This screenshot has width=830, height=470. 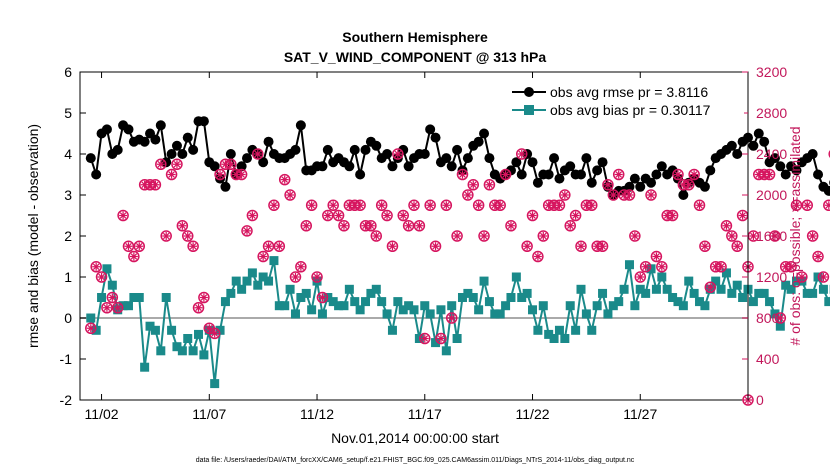 I want to click on chart-subtitle: SAT_V_WIND_COMPONENT @ 313 hPa, so click(x=415, y=57).